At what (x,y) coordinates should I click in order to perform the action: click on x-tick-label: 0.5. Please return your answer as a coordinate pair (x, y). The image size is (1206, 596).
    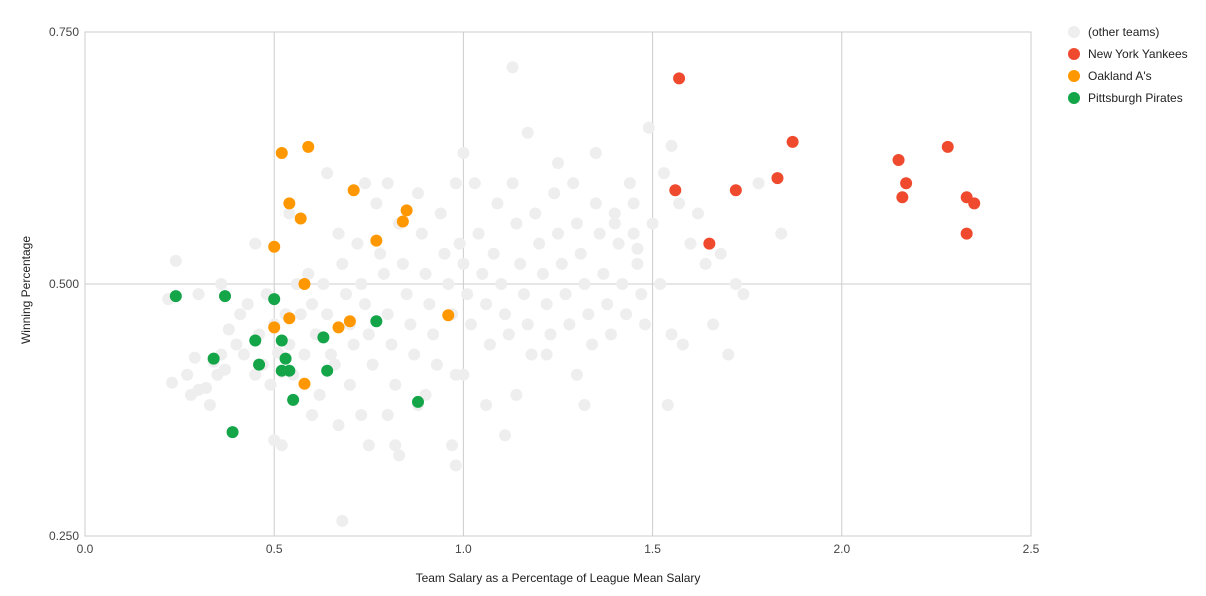
    Looking at the image, I should click on (274, 549).